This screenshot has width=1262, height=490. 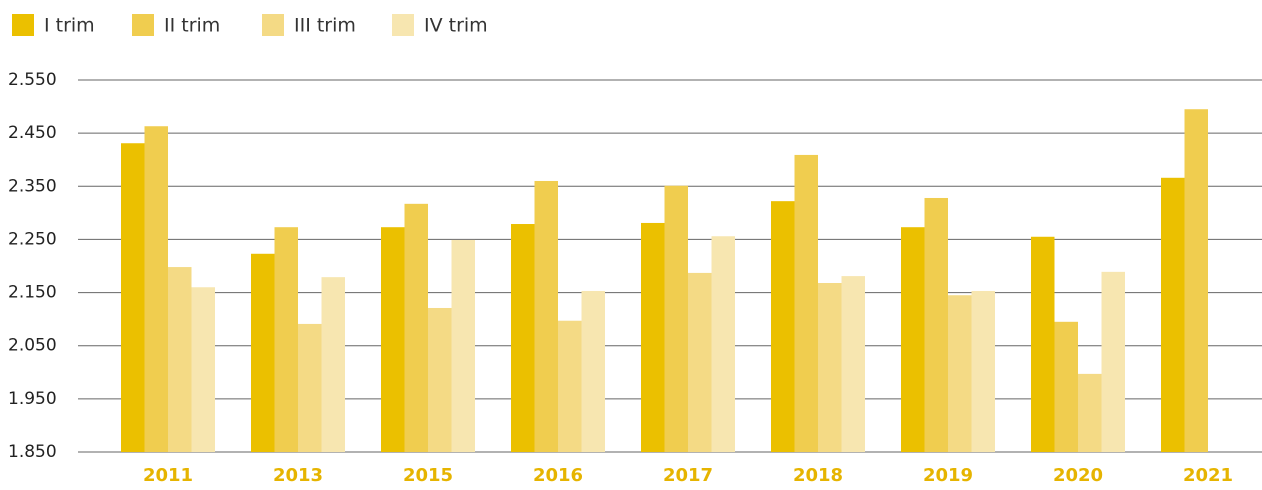 I want to click on legend-label: I trim, so click(x=69, y=26).